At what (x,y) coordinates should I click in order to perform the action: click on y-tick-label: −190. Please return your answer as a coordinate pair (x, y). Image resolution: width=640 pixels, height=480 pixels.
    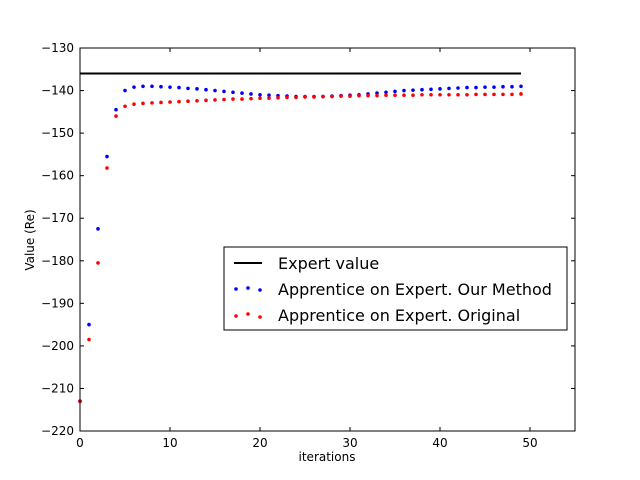
    Looking at the image, I should click on (57, 303).